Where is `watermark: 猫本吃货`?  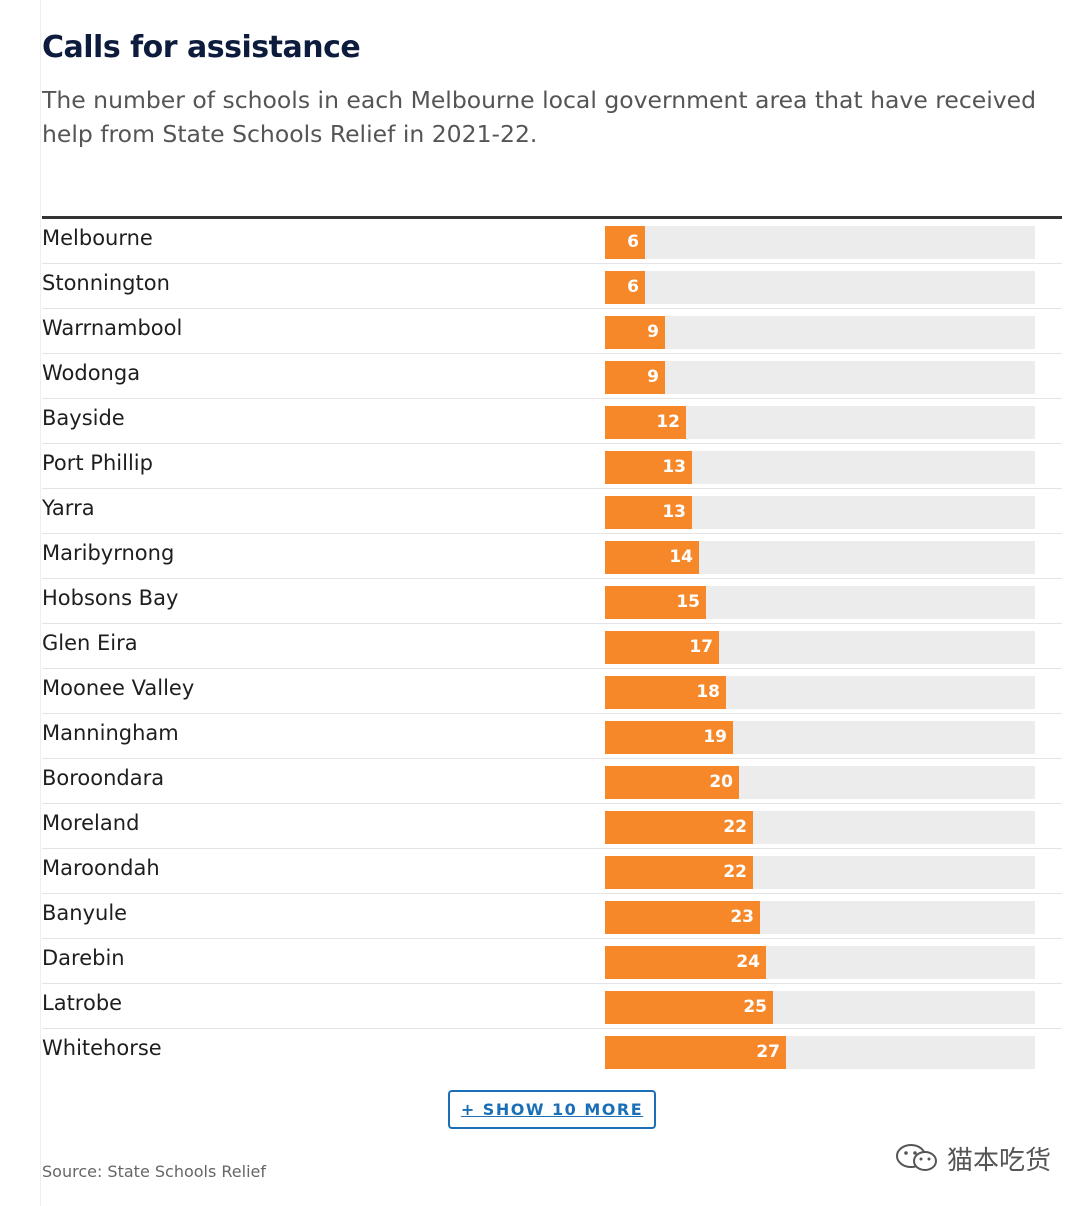
watermark: 猫本吃货 is located at coordinates (973, 1158).